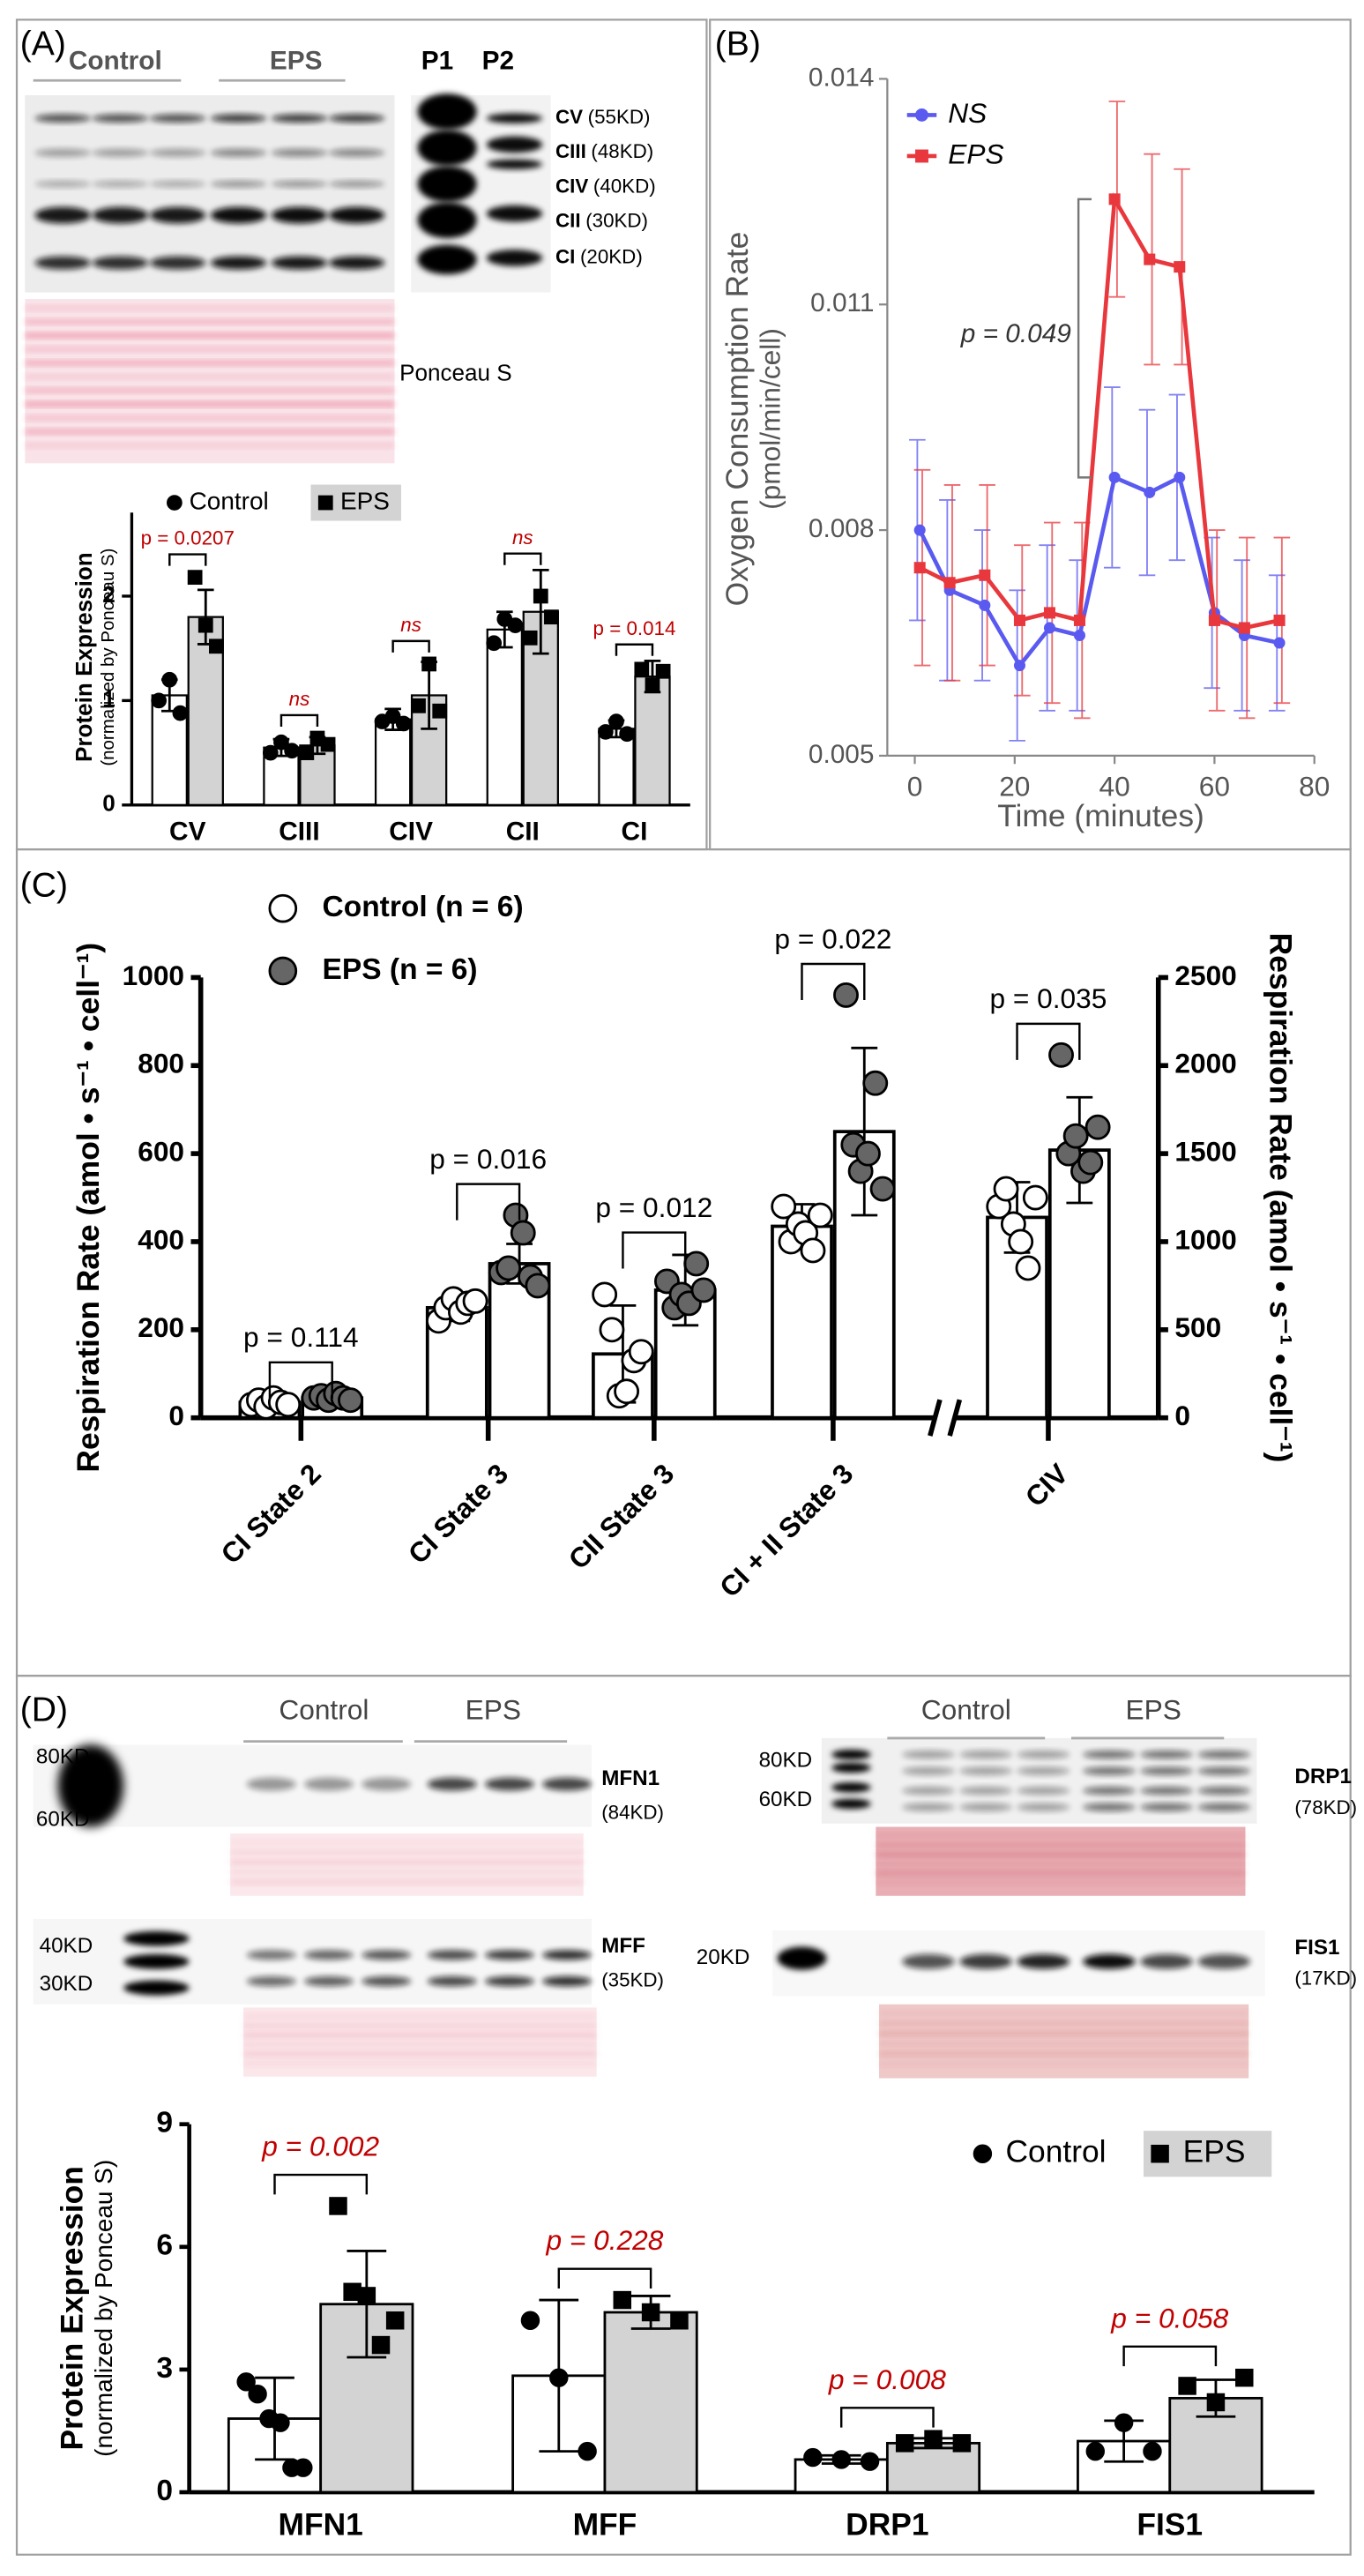 The image size is (1364, 2576). I want to click on x-tick-label: CV, so click(188, 831).